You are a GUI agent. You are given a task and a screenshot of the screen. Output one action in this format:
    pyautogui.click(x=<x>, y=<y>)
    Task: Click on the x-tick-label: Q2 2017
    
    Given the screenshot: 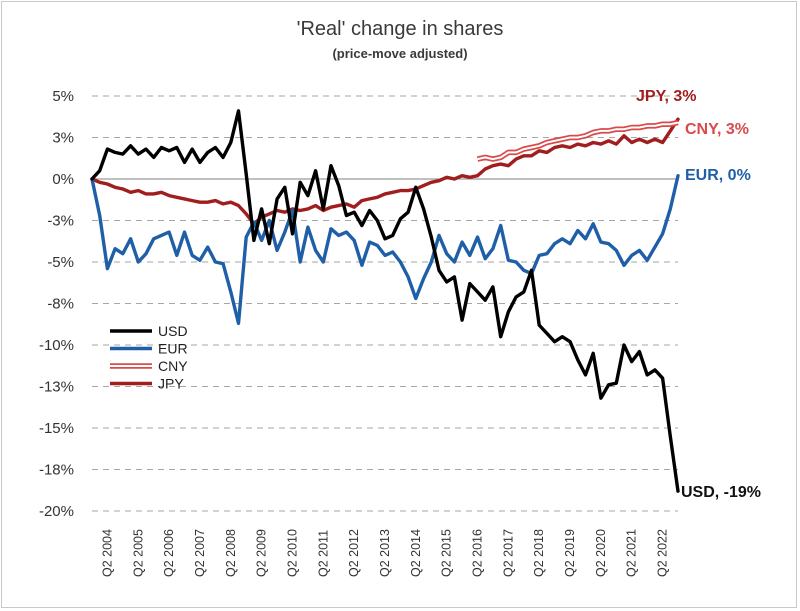 What is the action you would take?
    pyautogui.click(x=508, y=553)
    